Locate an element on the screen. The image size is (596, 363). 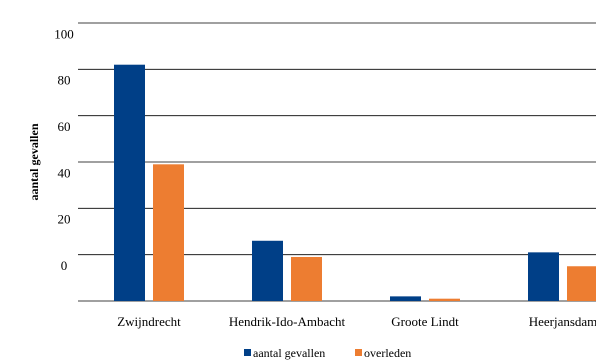
legend-label: aantal gevallen is located at coordinates (289, 353).